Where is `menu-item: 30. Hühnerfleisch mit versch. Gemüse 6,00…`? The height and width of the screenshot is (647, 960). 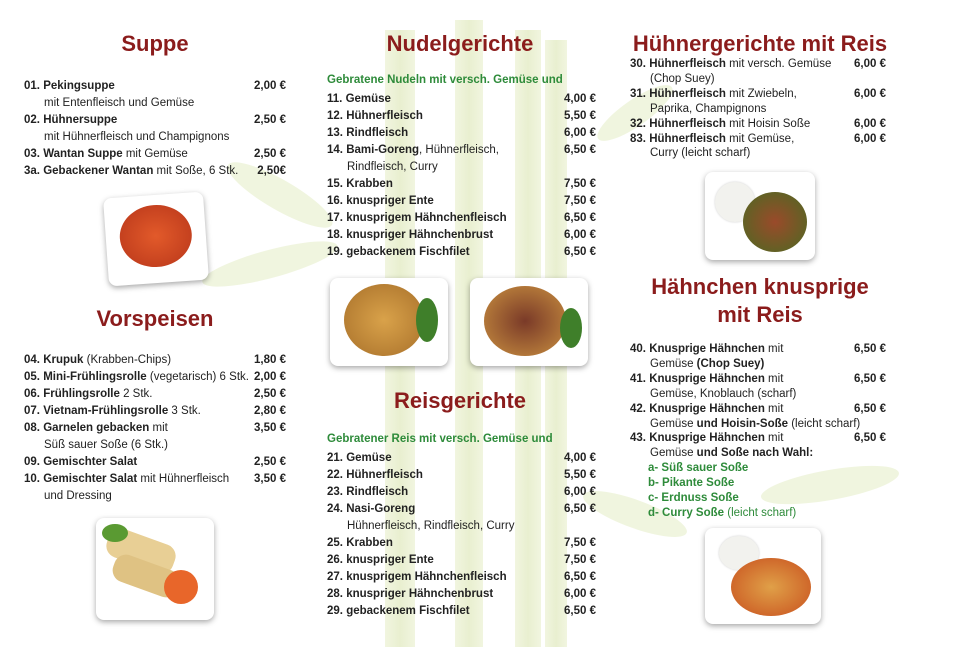
menu-item: 30. Hühnerfleisch mit versch. Gemüse 6,00… is located at coordinates (758, 72).